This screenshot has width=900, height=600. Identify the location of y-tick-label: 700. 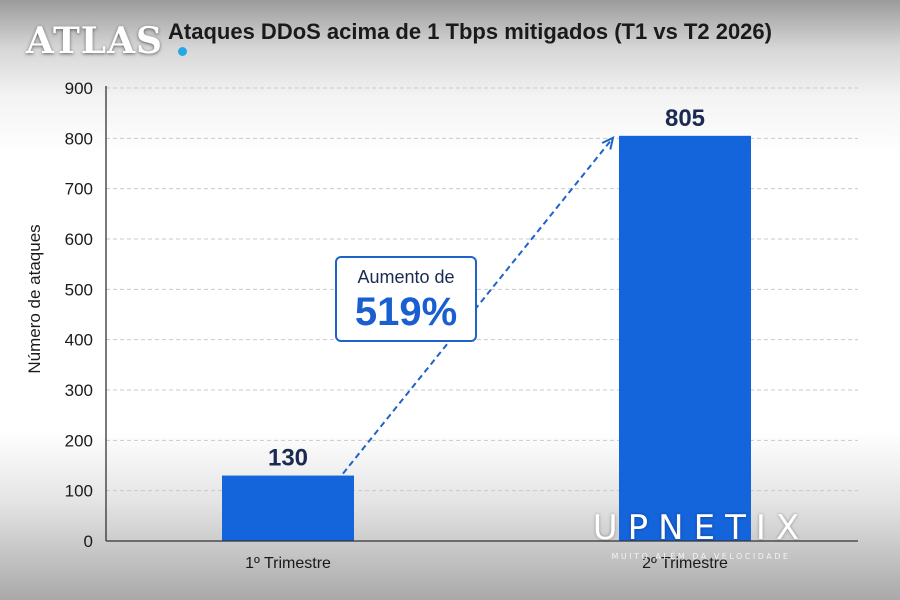
(79, 189).